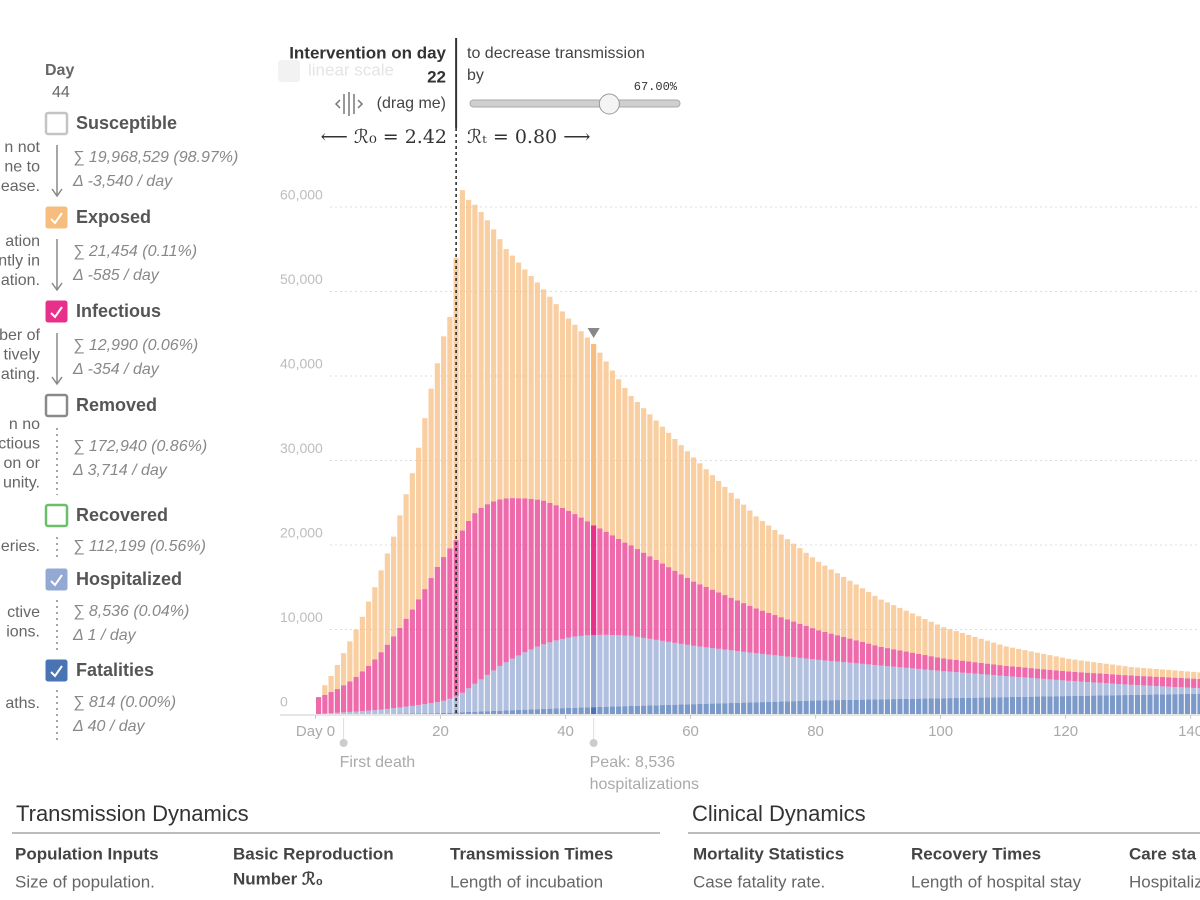 Image resolution: width=1200 pixels, height=900 pixels. What do you see at coordinates (656, 87) in the screenshot?
I see `decrease-value: 67.00%` at bounding box center [656, 87].